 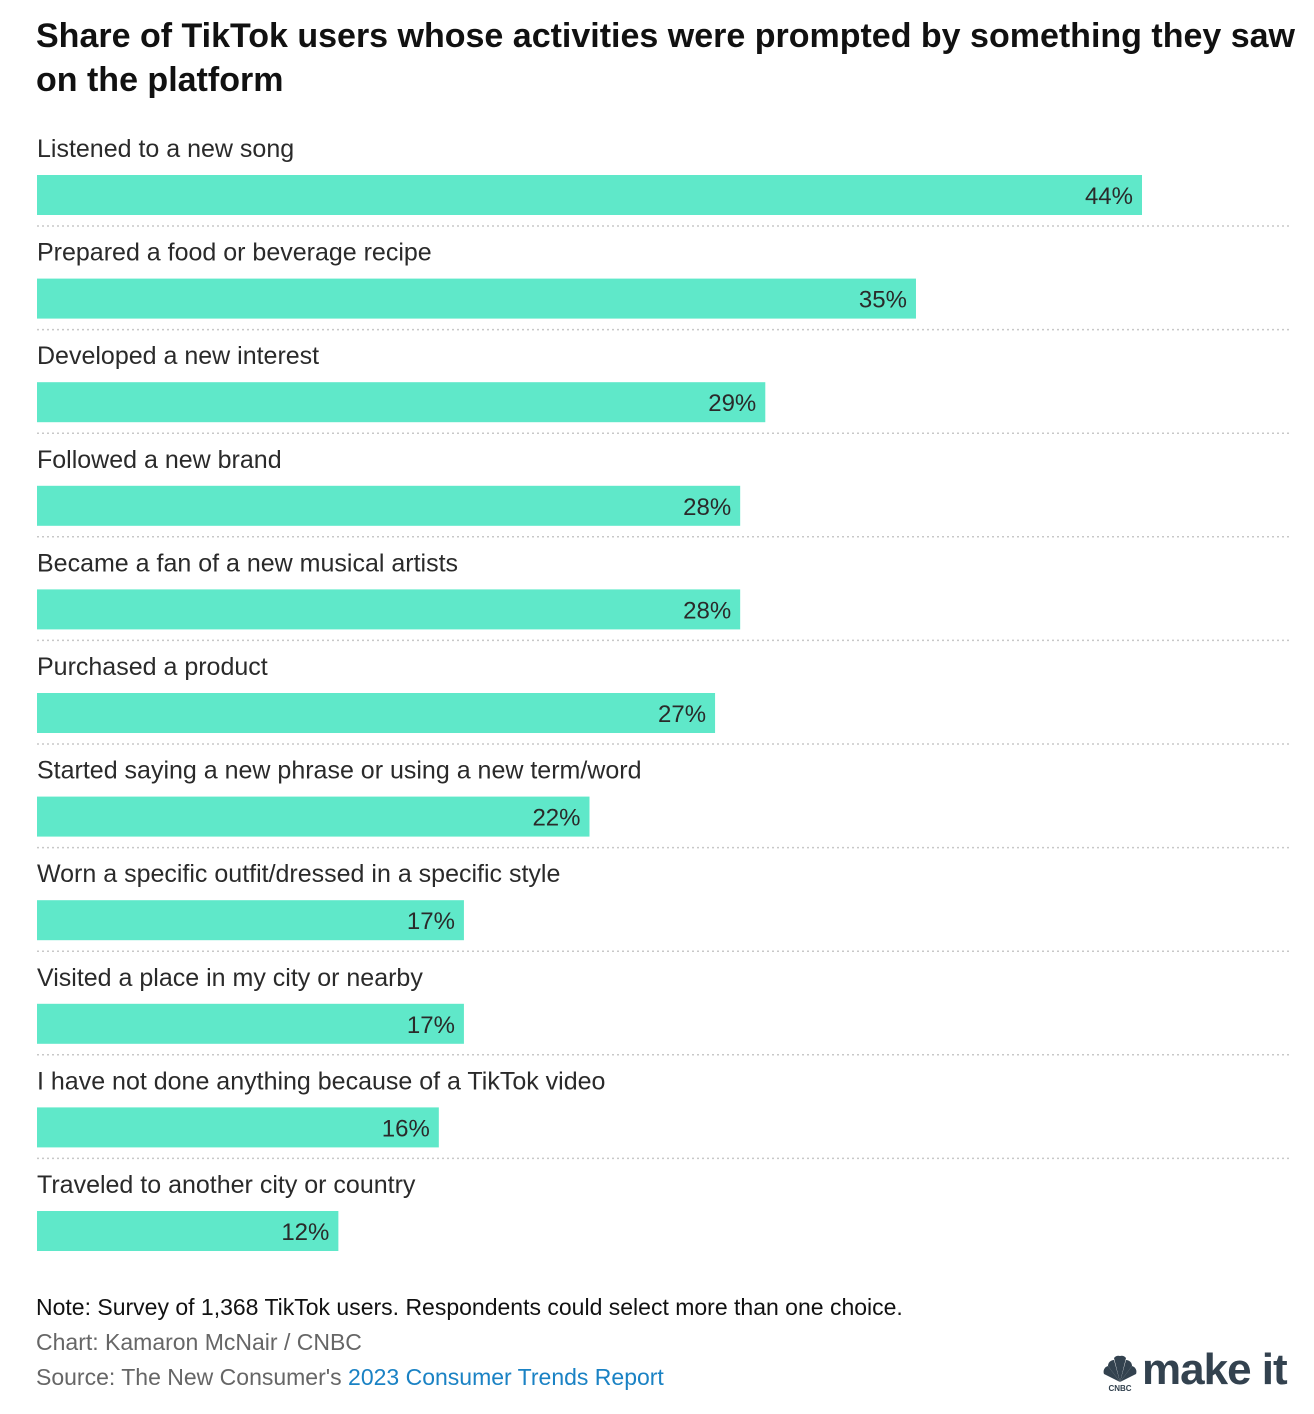 I want to click on nbc-peacock-icon: CNBC, so click(x=1120, y=1373).